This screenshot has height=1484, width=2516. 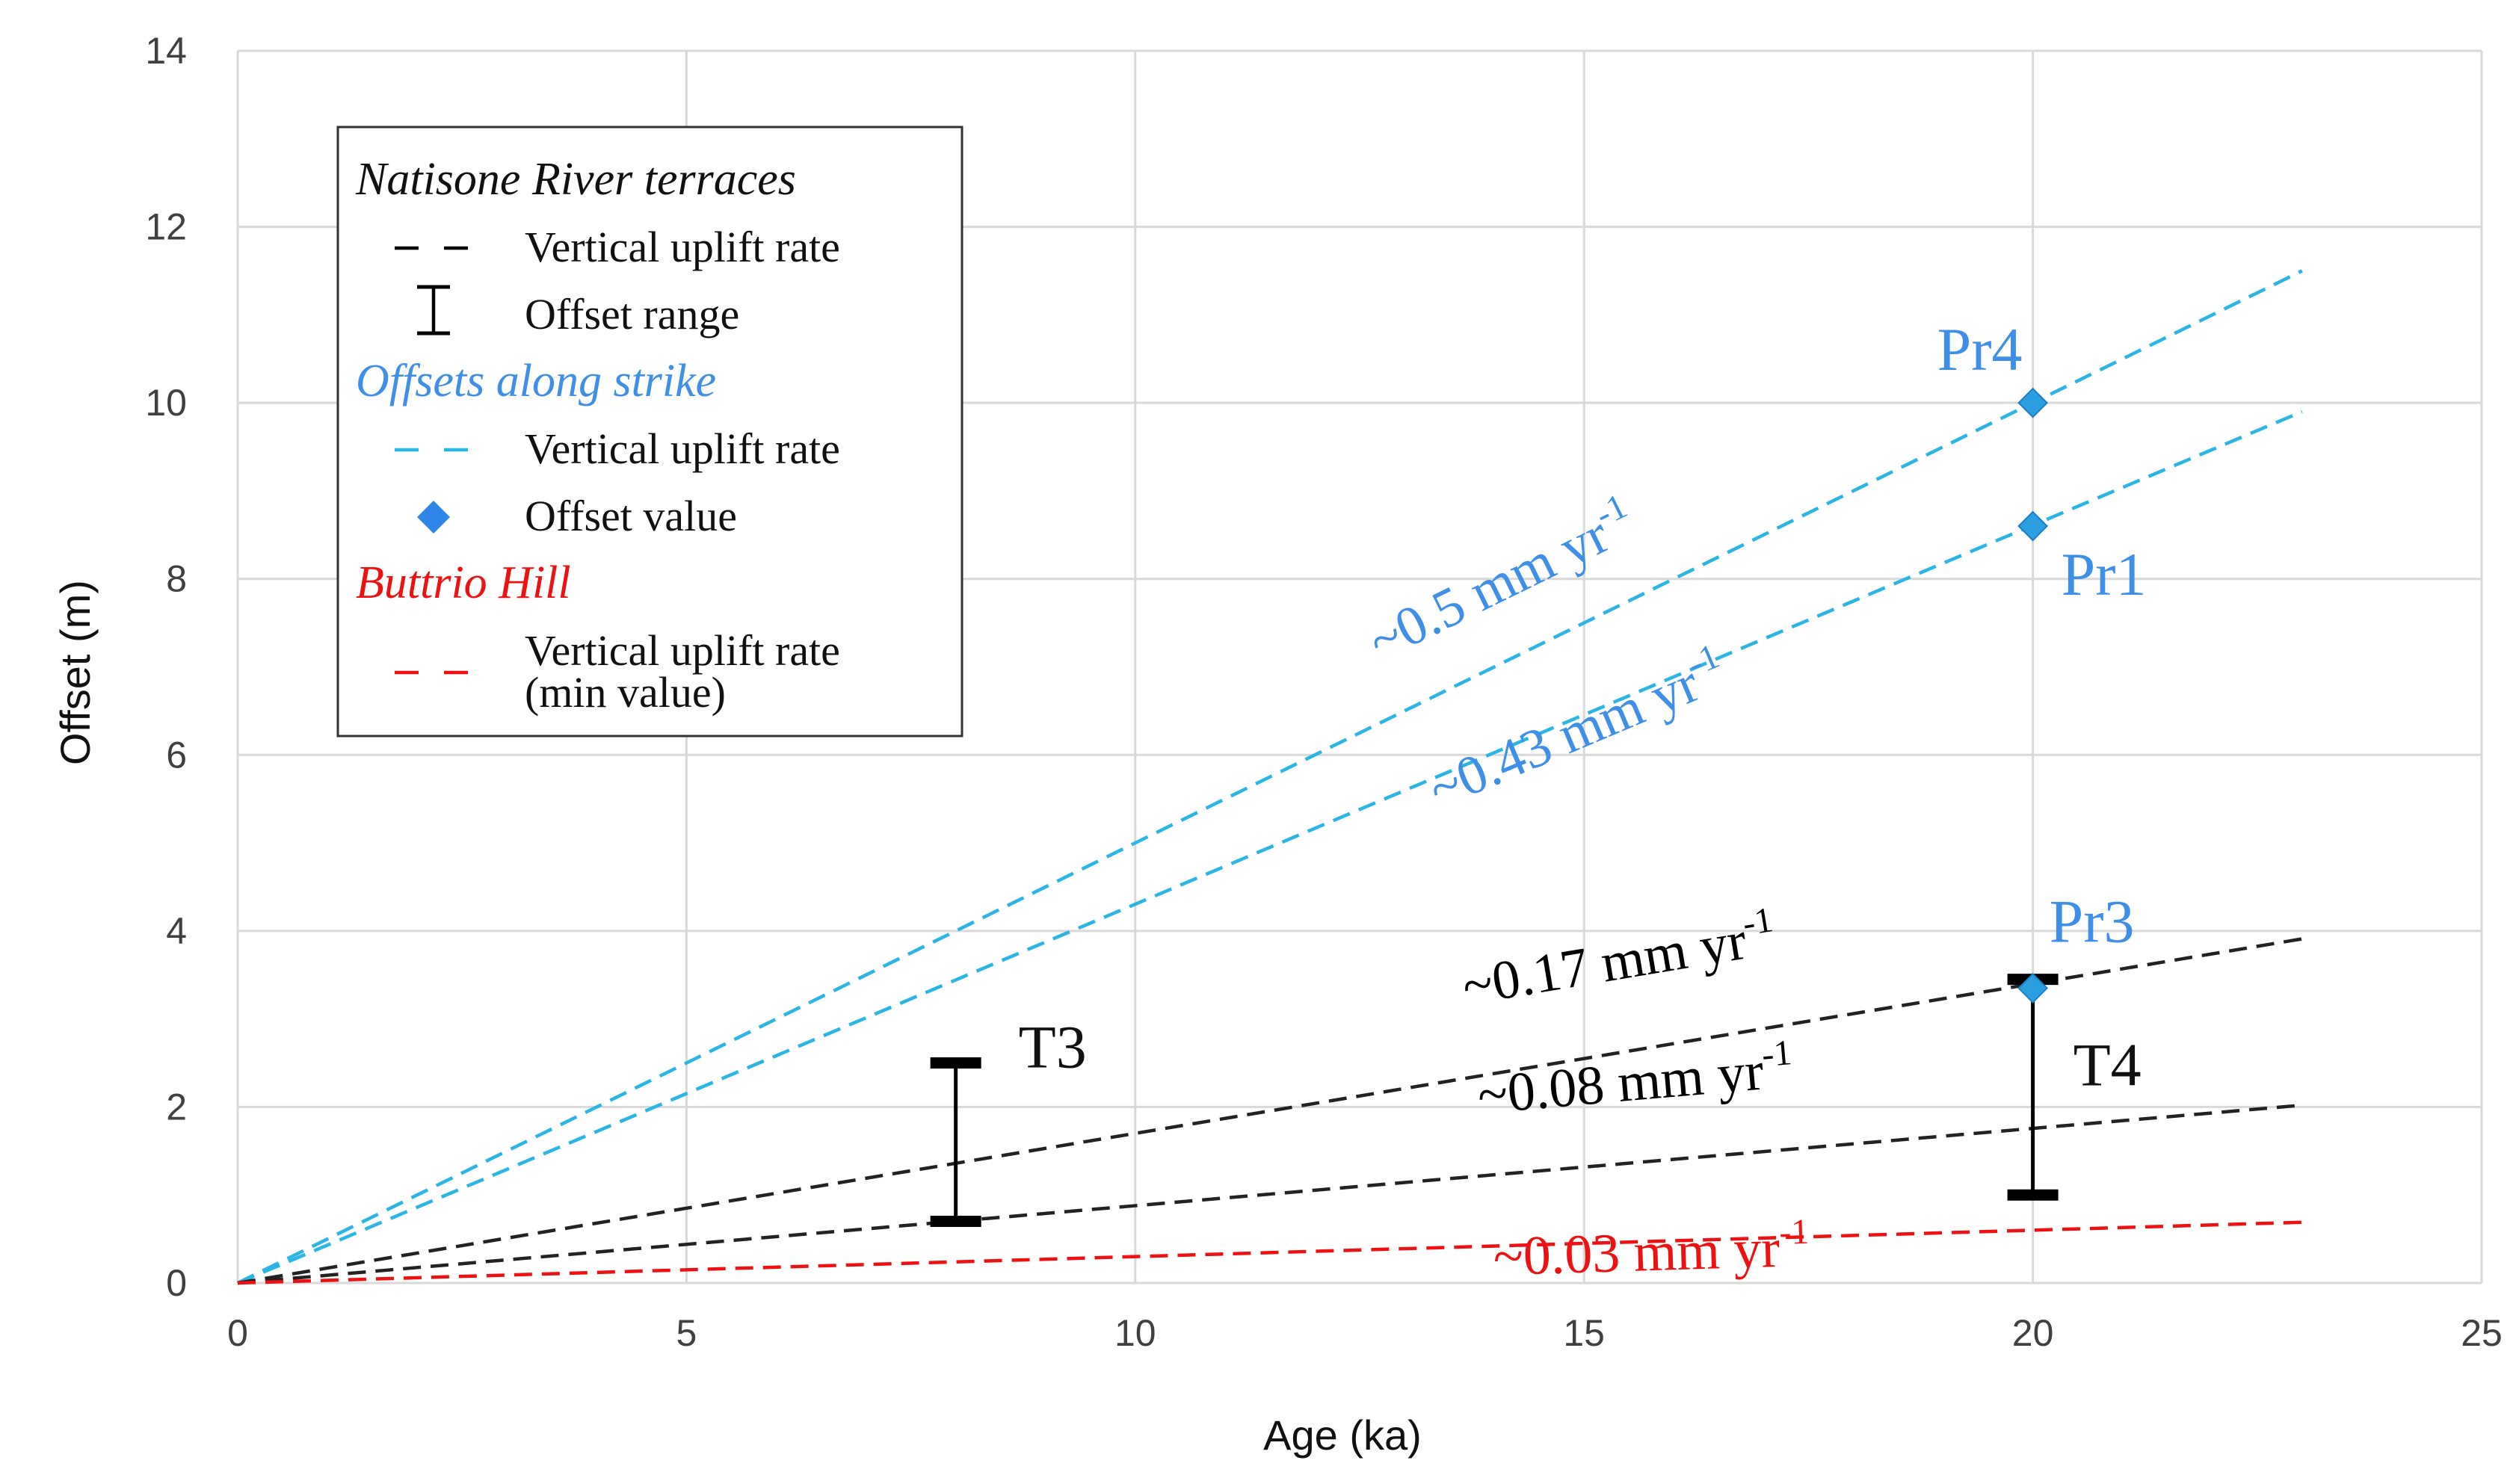 What do you see at coordinates (1637, 1253) in the screenshot?
I see `rate-label-main: ~0.03 mm yr` at bounding box center [1637, 1253].